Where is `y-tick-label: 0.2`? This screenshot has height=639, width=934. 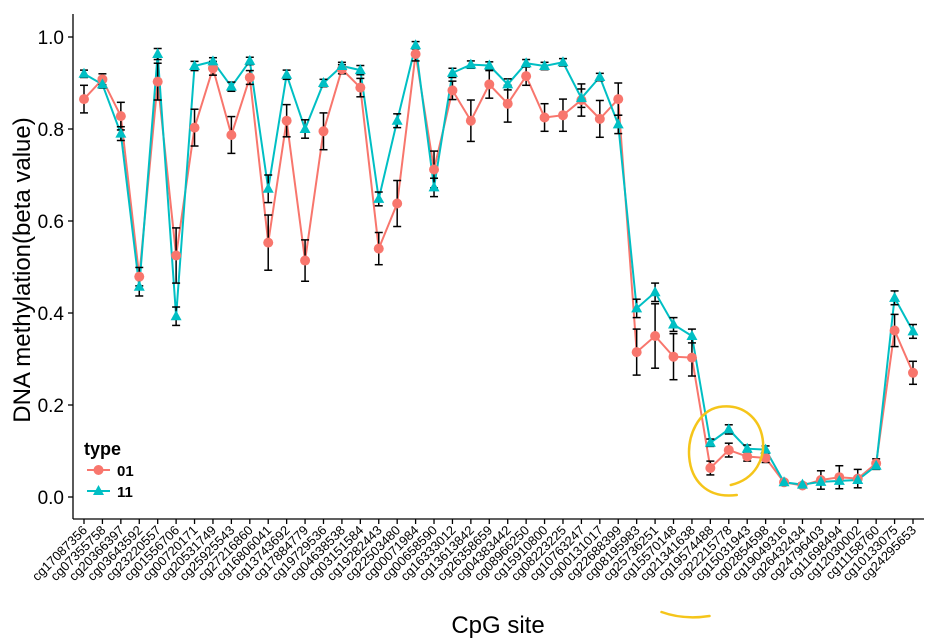
y-tick-label: 0.2 is located at coordinates (51, 406).